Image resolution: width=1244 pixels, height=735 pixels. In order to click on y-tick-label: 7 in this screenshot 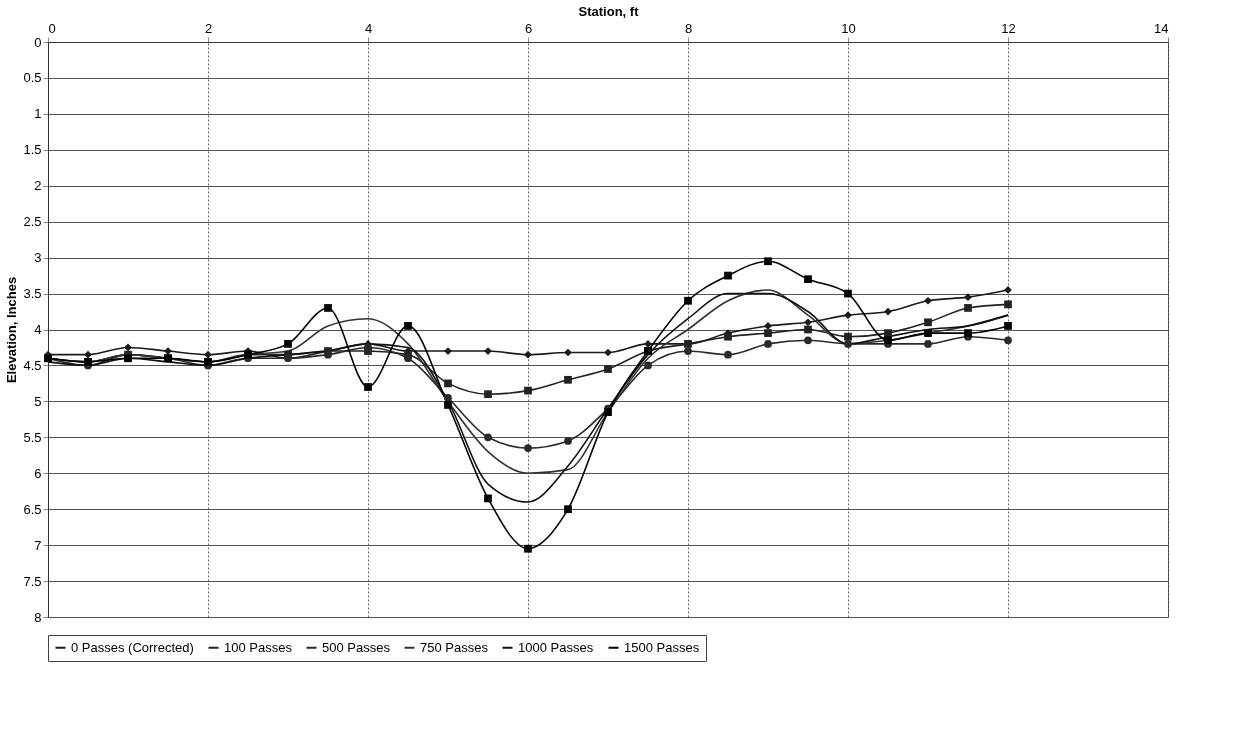, I will do `click(38, 545)`.